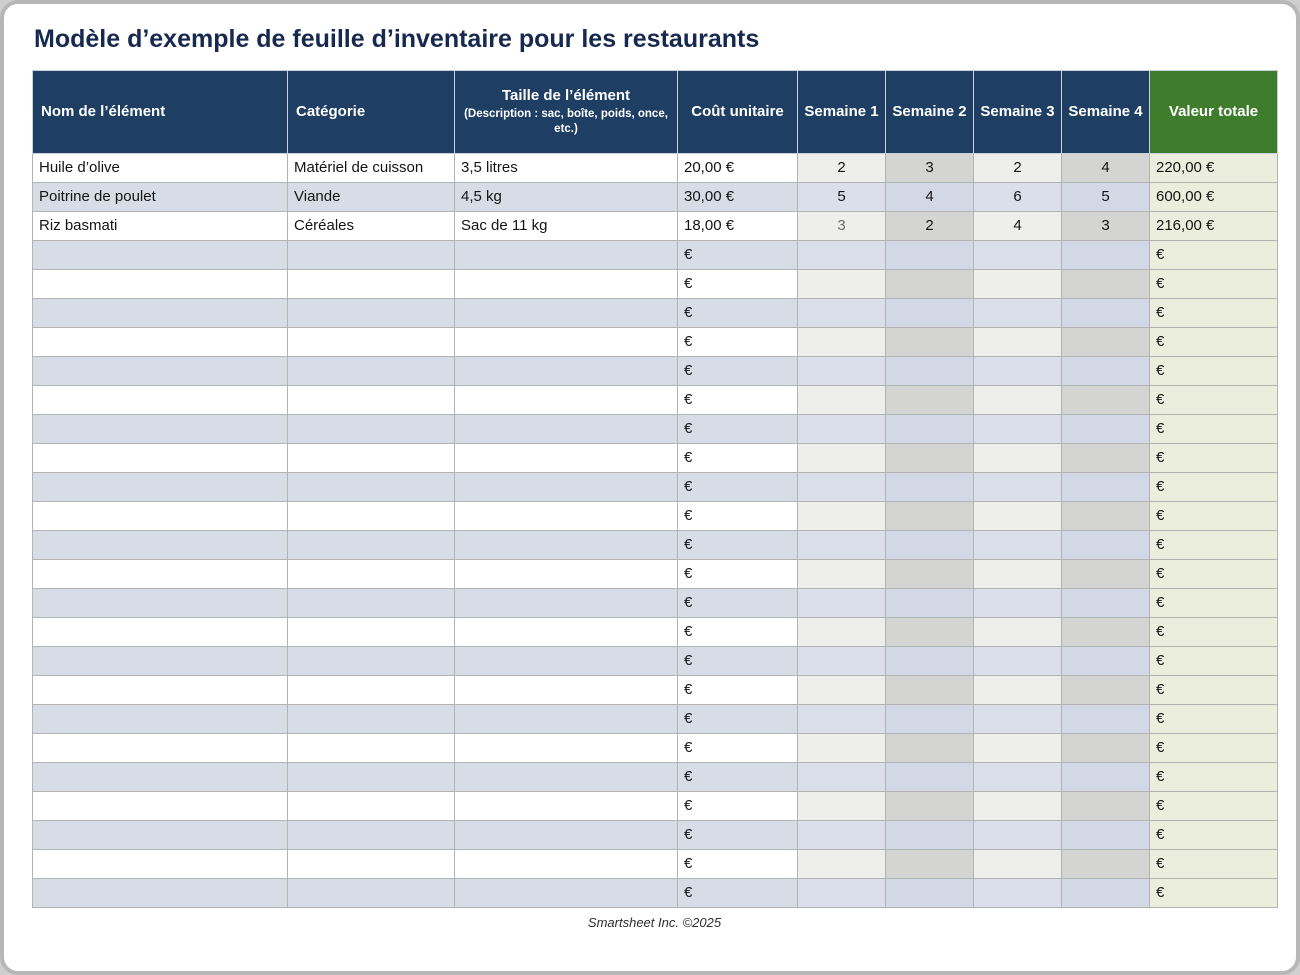 The height and width of the screenshot is (975, 1300). I want to click on cell-week-4: 4, so click(1105, 167).